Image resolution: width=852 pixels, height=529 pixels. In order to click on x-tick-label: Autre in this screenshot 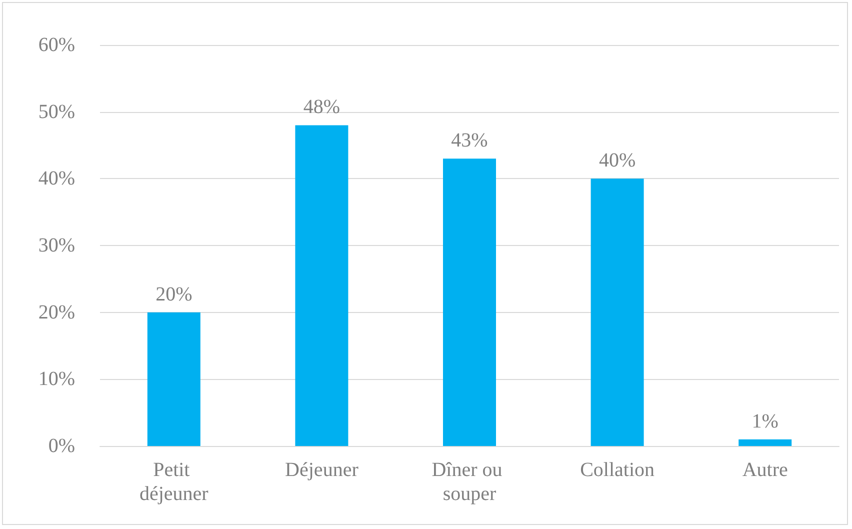, I will do `click(765, 470)`.